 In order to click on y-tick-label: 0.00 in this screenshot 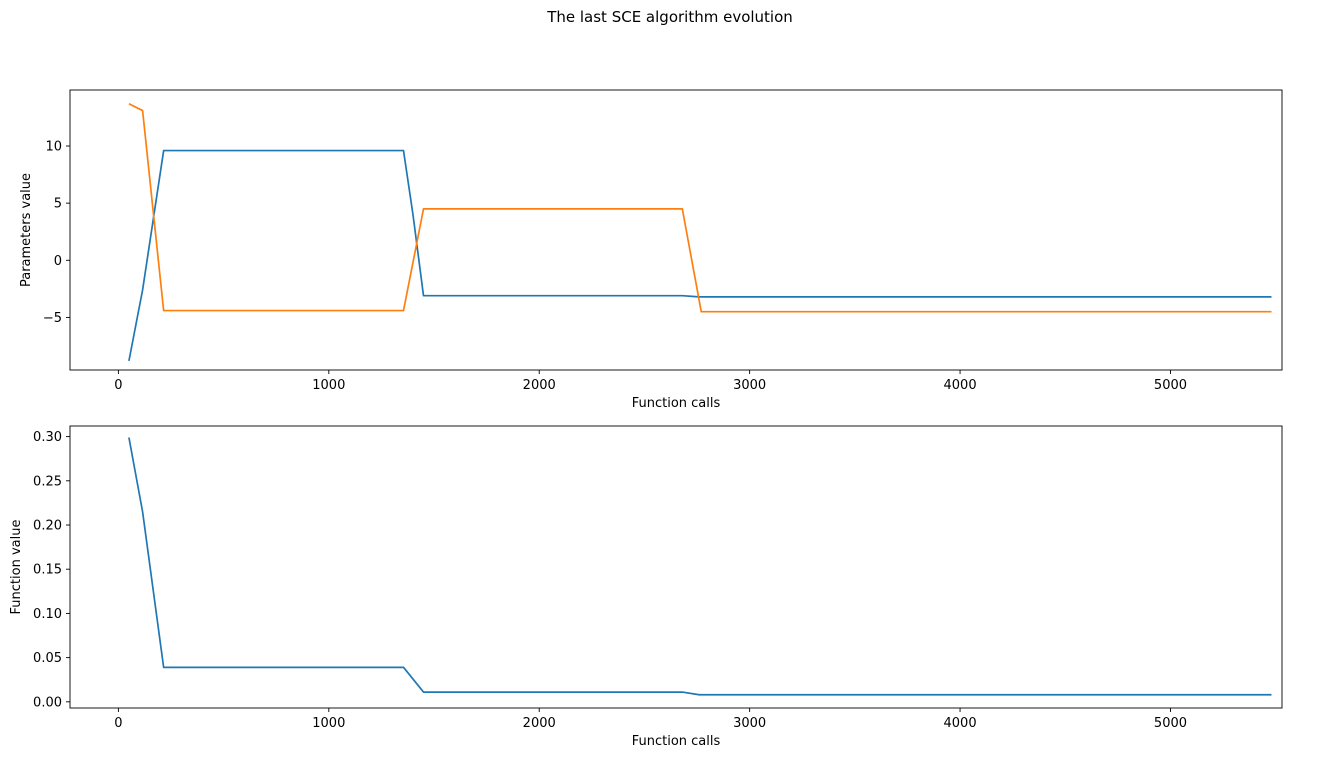, I will do `click(47, 702)`.